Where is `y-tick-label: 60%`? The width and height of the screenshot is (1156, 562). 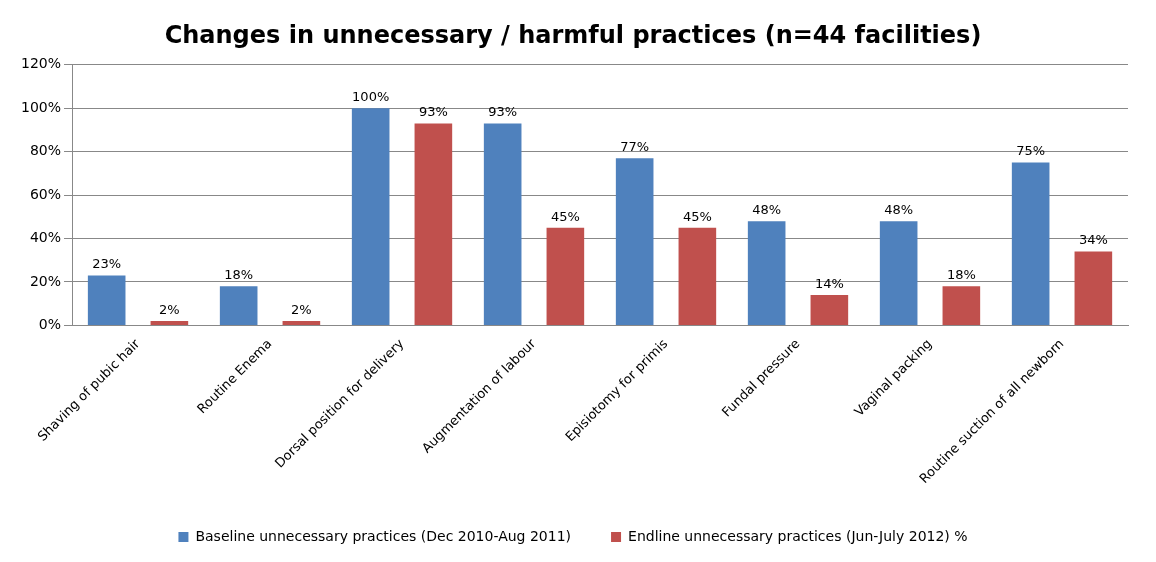
y-tick-label: 60% is located at coordinates (45, 193).